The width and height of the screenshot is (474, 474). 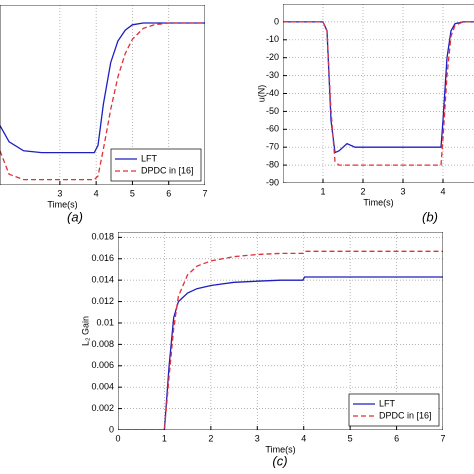 What do you see at coordinates (272, 164) in the screenshot?
I see `y-tick-label: -80` at bounding box center [272, 164].